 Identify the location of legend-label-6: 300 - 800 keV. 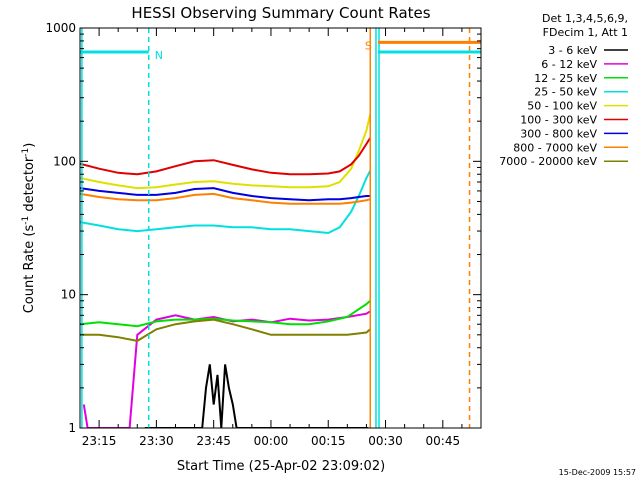
(558, 133).